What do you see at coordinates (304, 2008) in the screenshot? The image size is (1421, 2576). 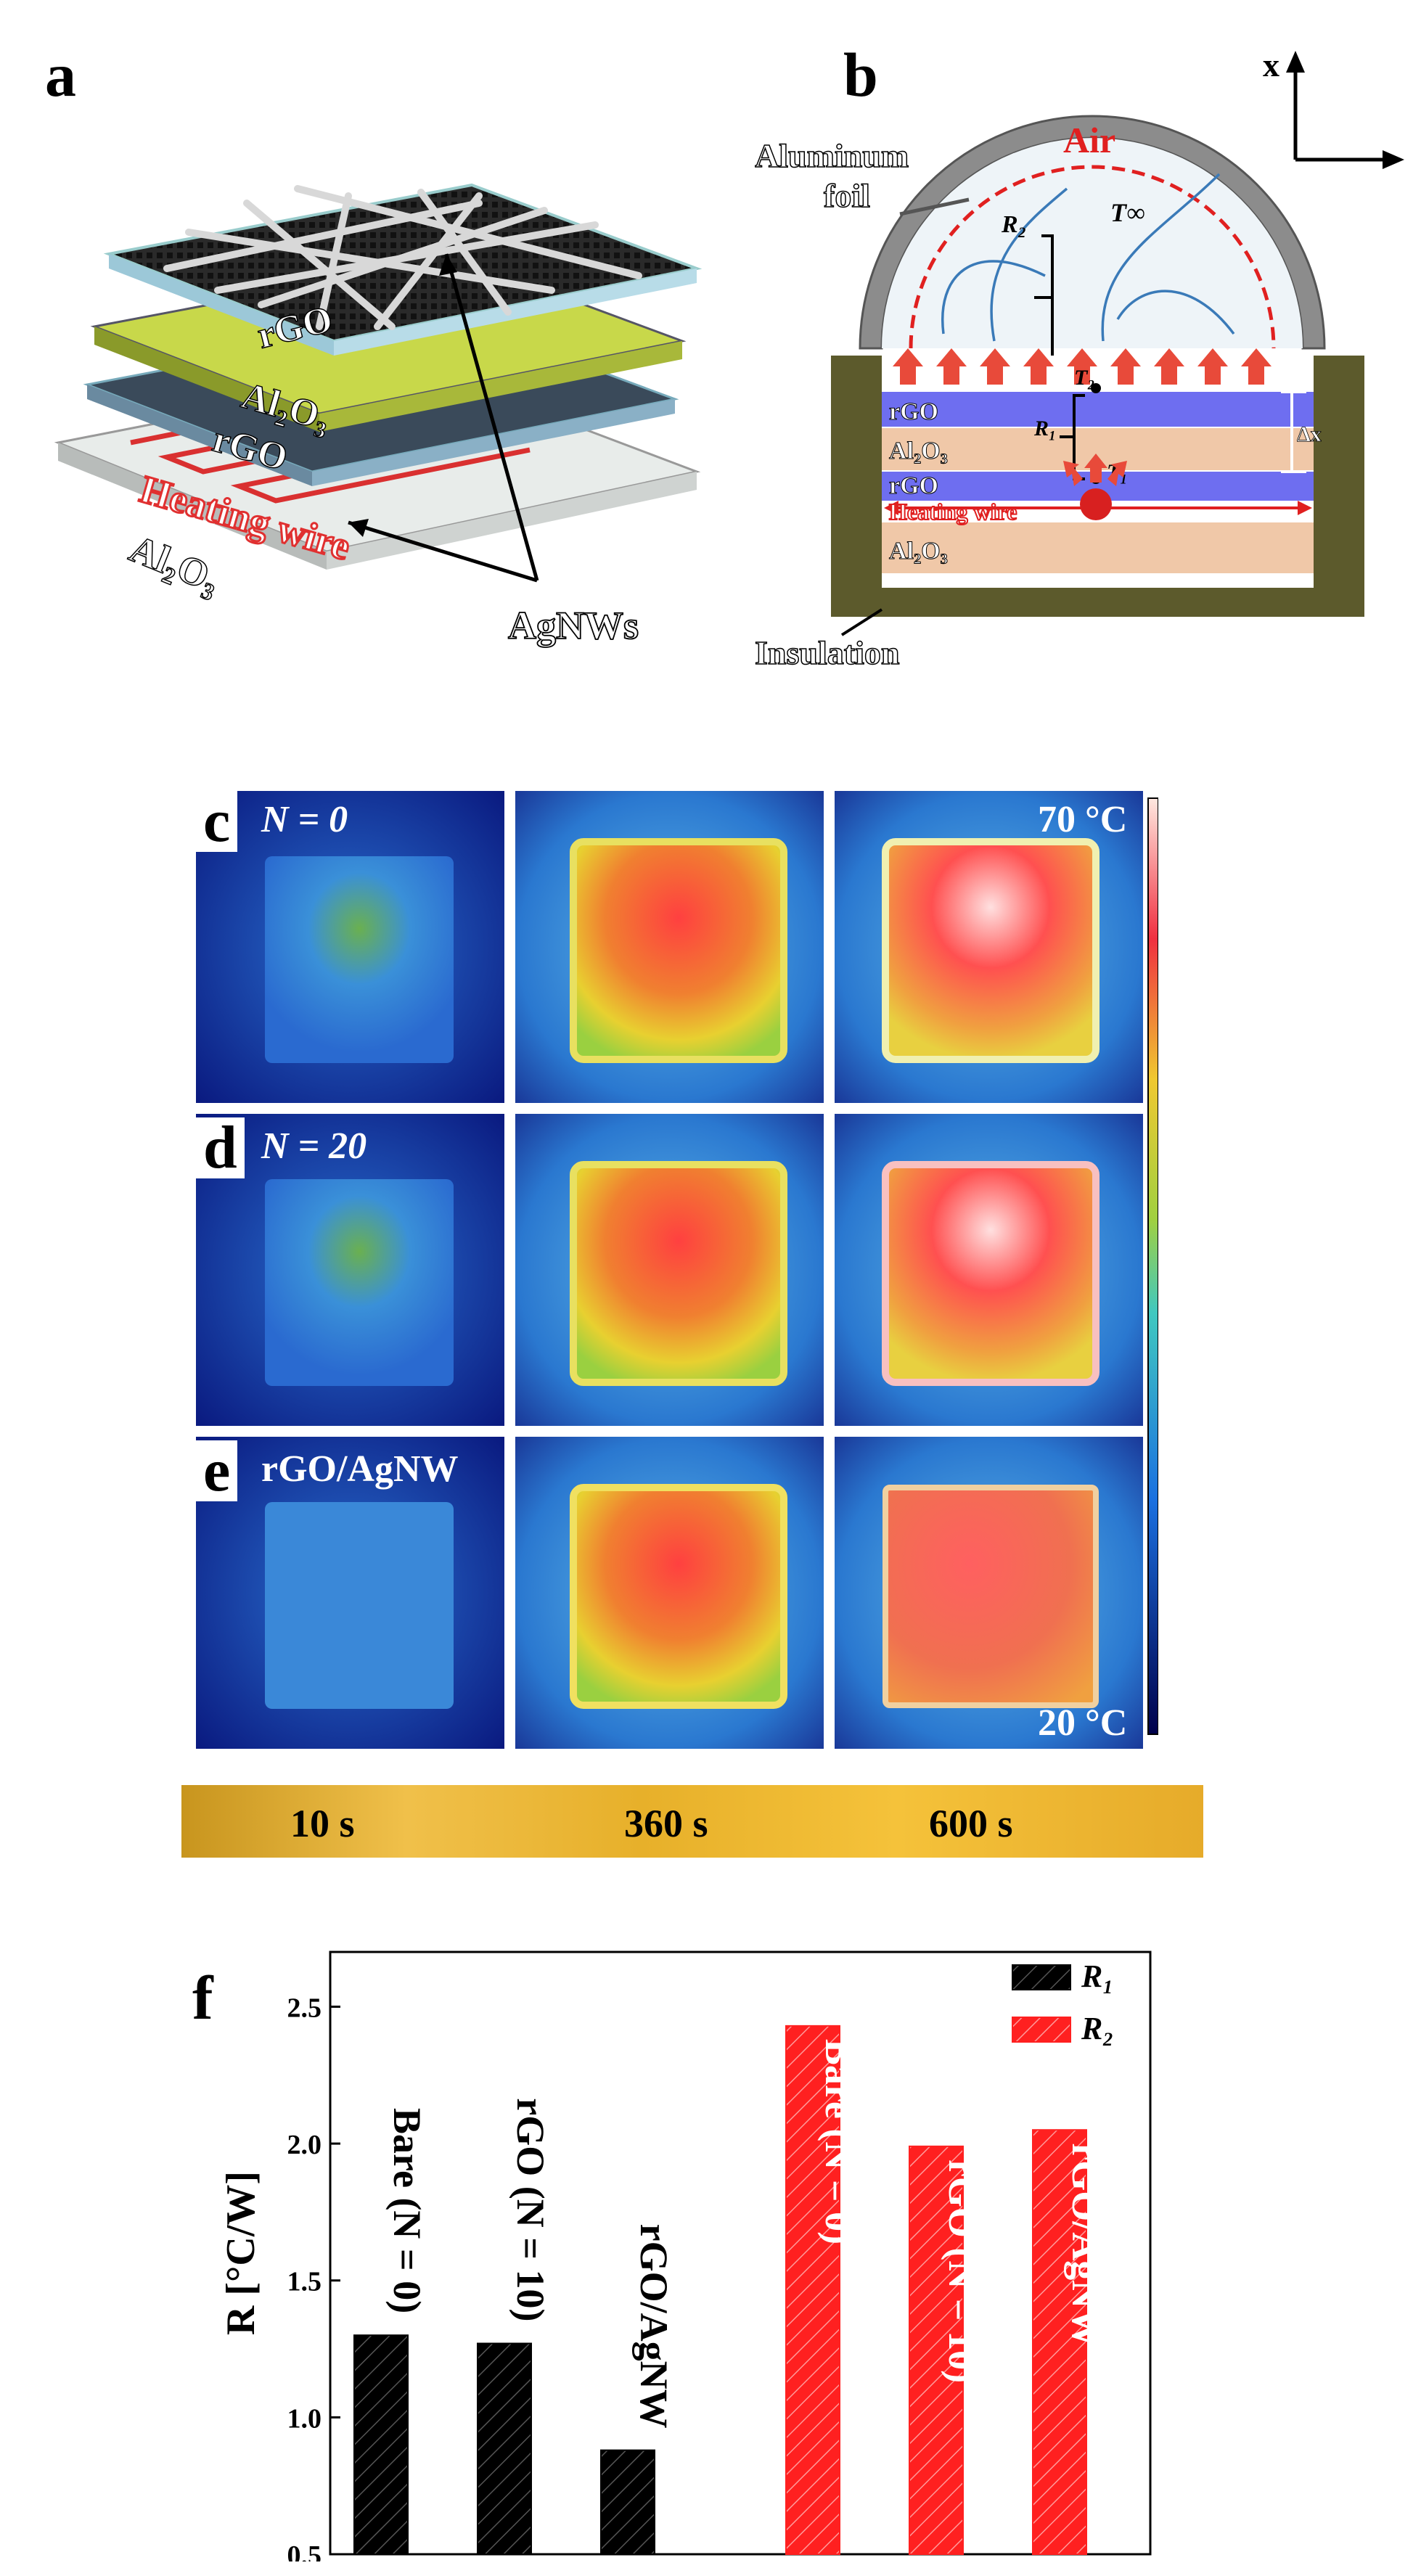 I see `y-tick-label: 2.5` at bounding box center [304, 2008].